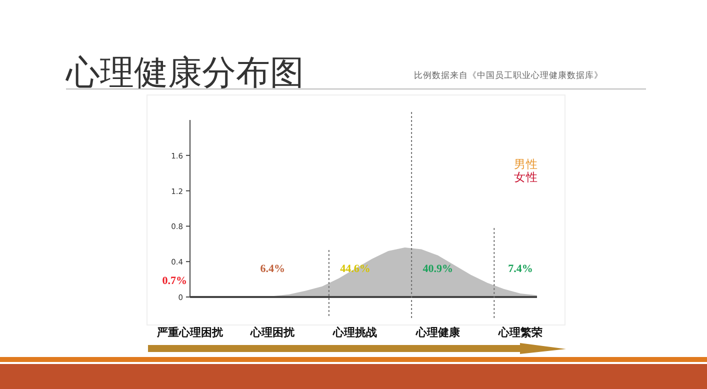 The width and height of the screenshot is (707, 389). I want to click on x-tick-label: 严重心理困扰, so click(190, 332).